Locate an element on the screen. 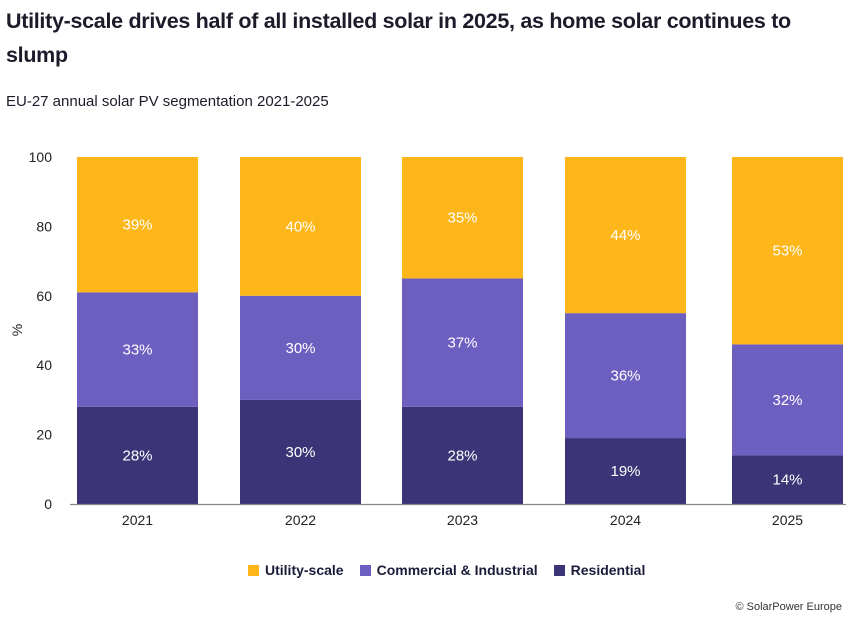 Image resolution: width=852 pixels, height=618 pixels. data-label: 14% is located at coordinates (787, 480).